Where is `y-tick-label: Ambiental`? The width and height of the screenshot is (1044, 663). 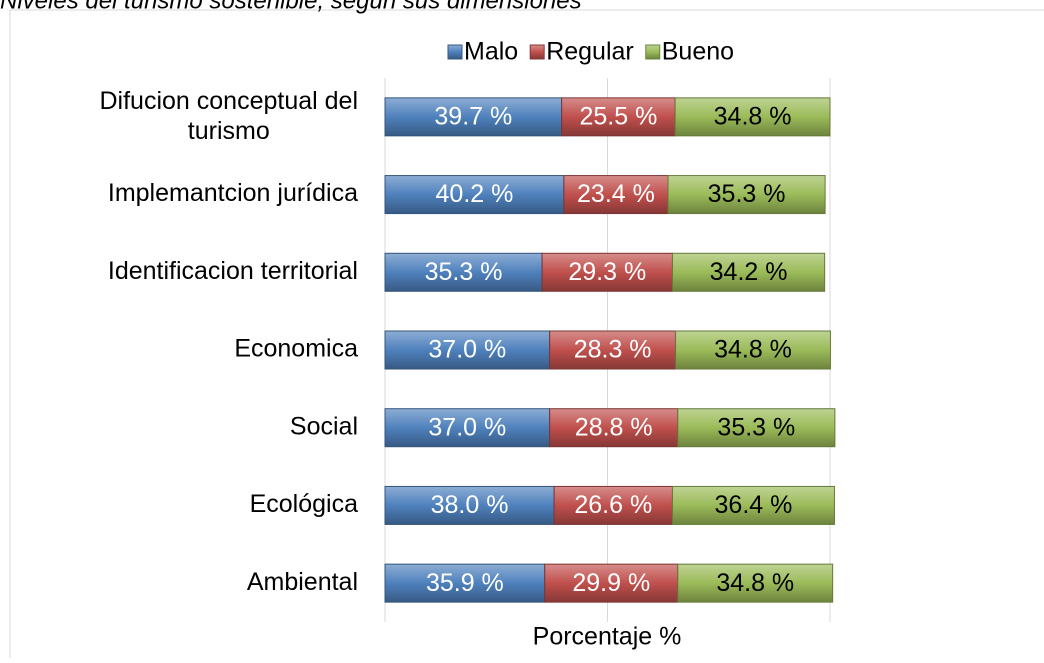 y-tick-label: Ambiental is located at coordinates (302, 582).